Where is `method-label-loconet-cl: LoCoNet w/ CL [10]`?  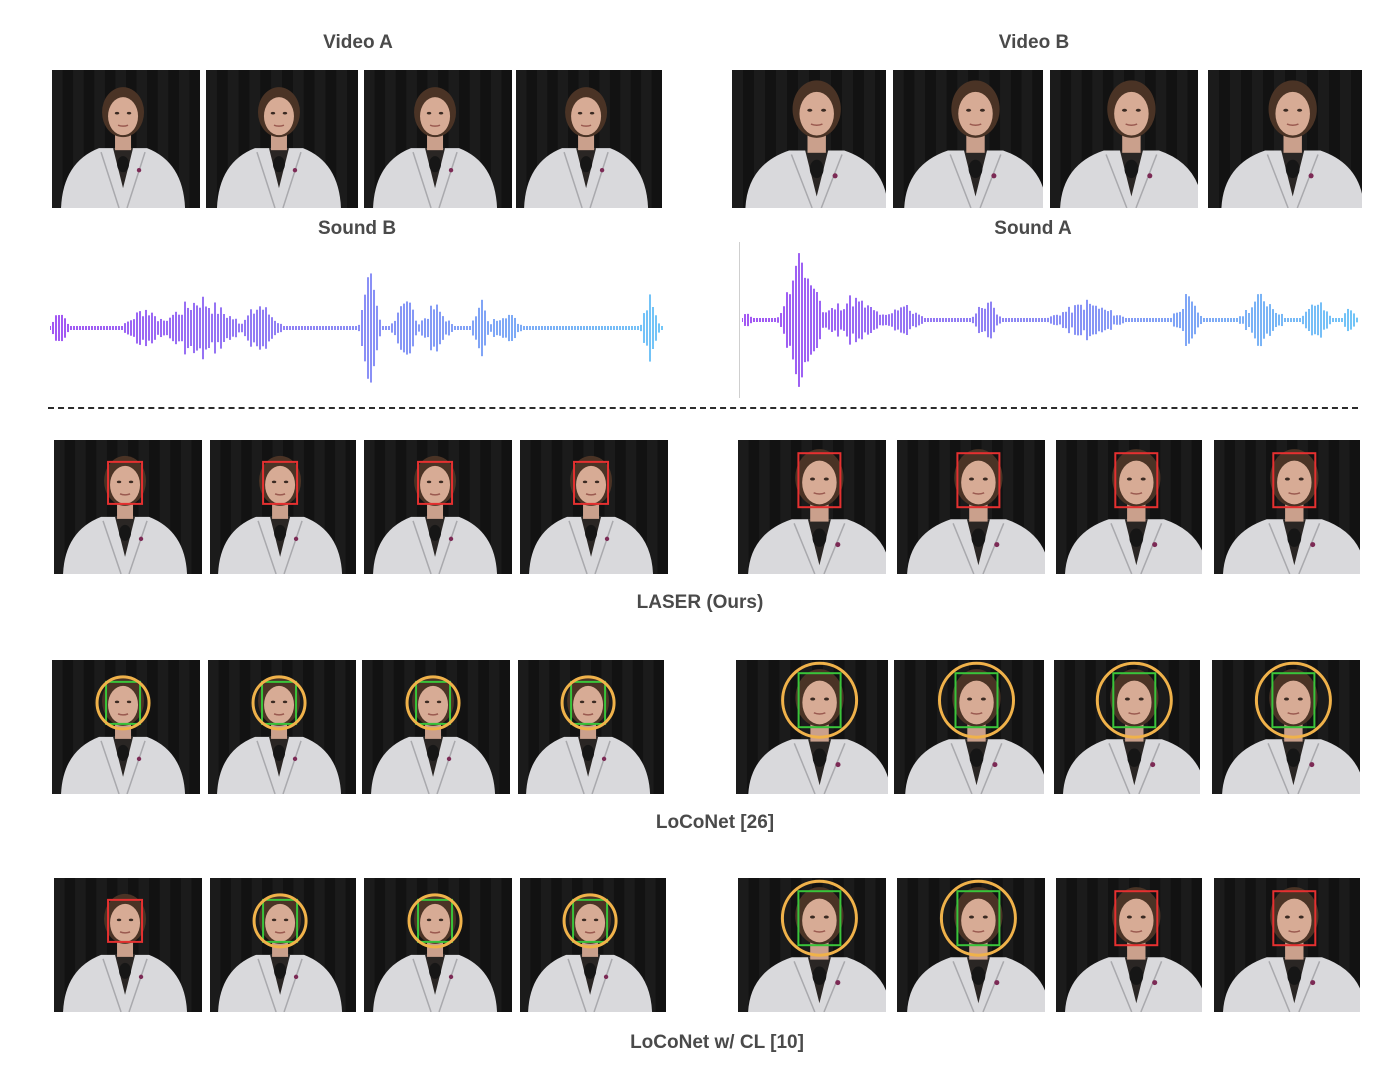 method-label-loconet-cl: LoCoNet w/ CL [10] is located at coordinates (717, 1042).